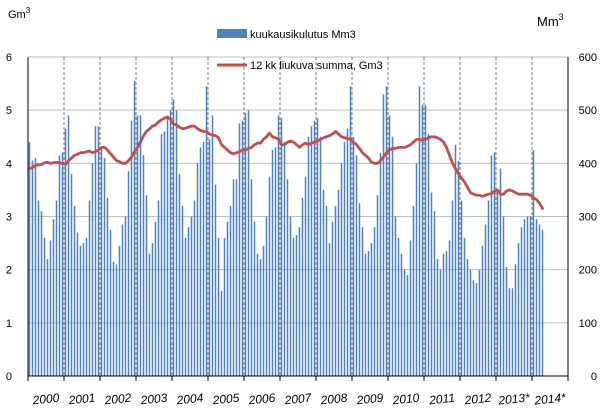 The width and height of the screenshot is (607, 418). Describe the element at coordinates (550, 20) in the screenshot. I see `right-axis-unit: Mm3` at that location.